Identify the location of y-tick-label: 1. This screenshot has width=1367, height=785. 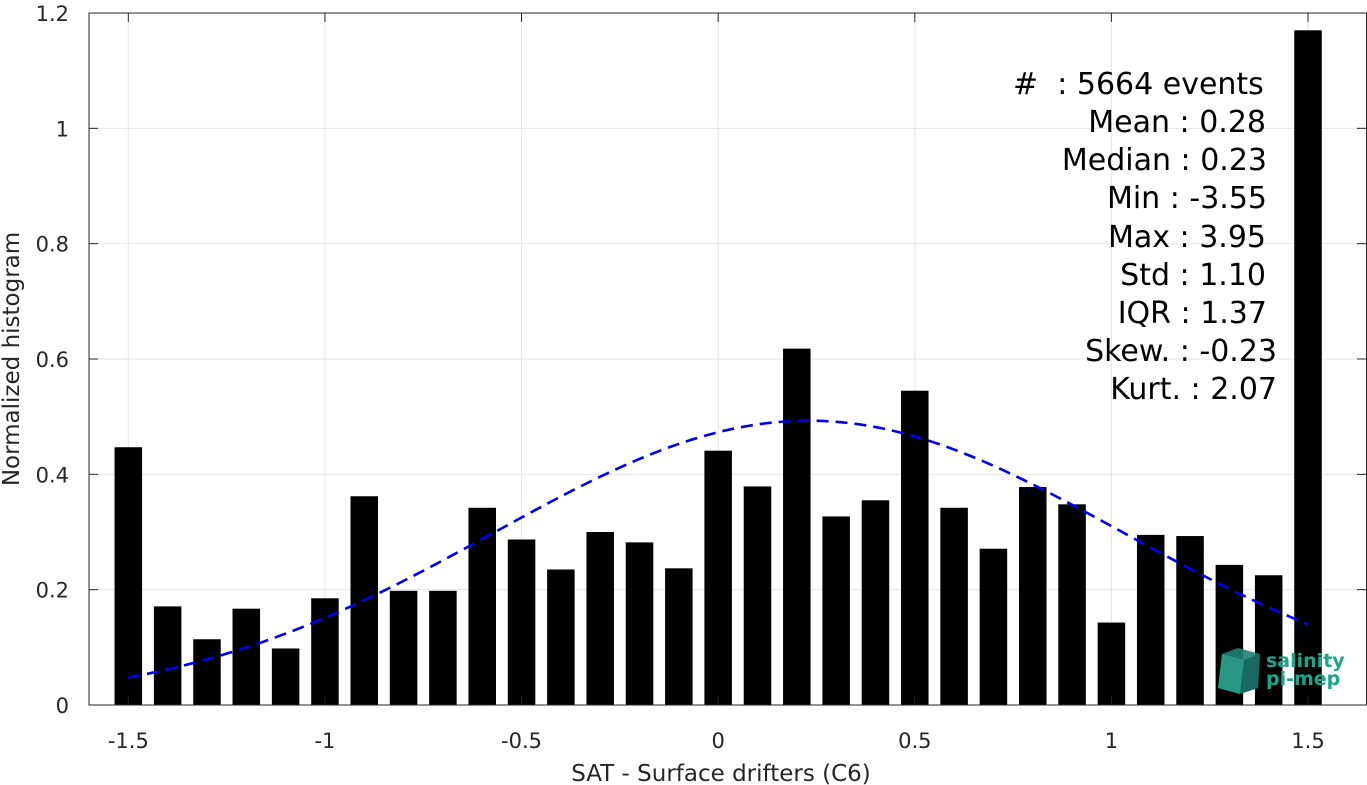
(62, 129).